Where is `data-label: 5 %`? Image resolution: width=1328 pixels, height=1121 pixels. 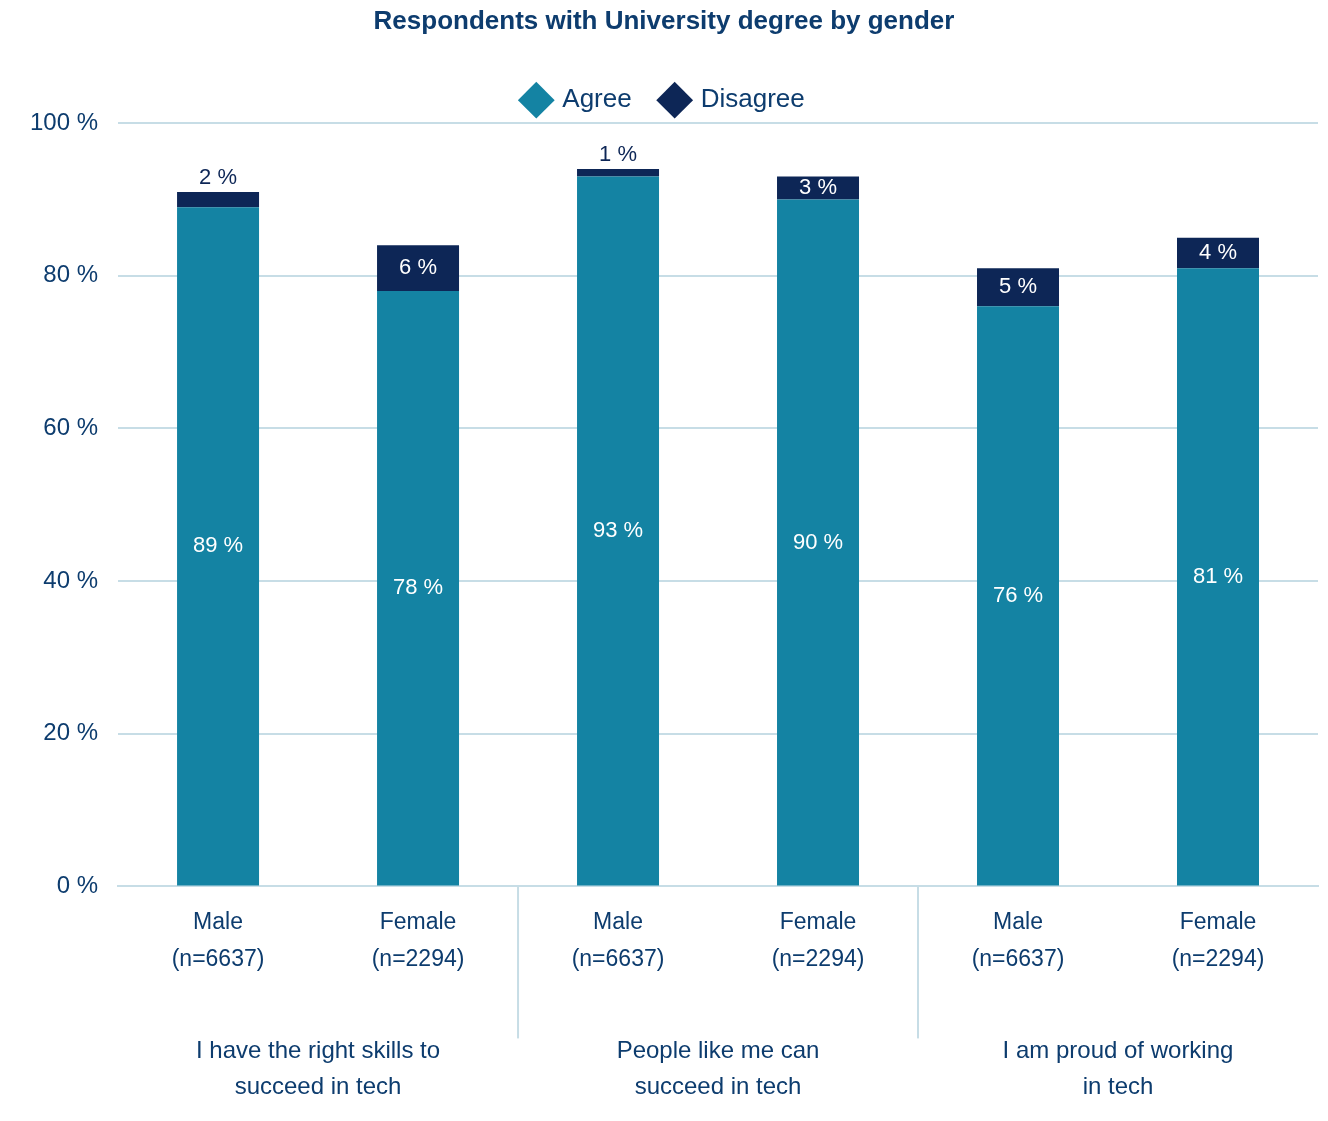
data-label: 5 % is located at coordinates (1018, 286).